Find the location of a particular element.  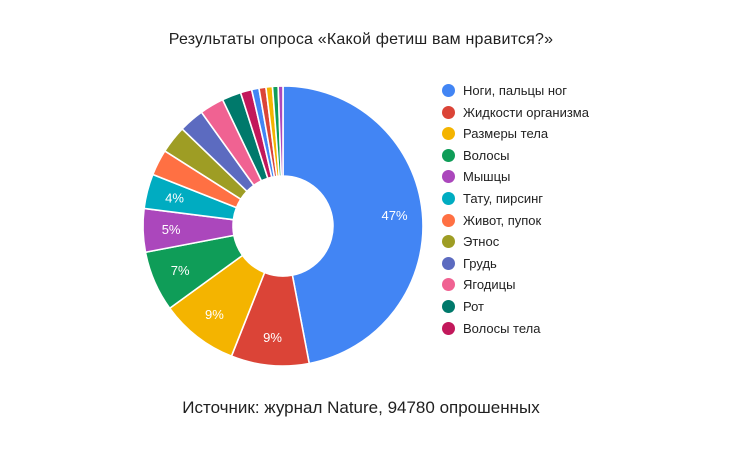

legend-item-0: Ноги, пальцы ног is located at coordinates (515, 90).